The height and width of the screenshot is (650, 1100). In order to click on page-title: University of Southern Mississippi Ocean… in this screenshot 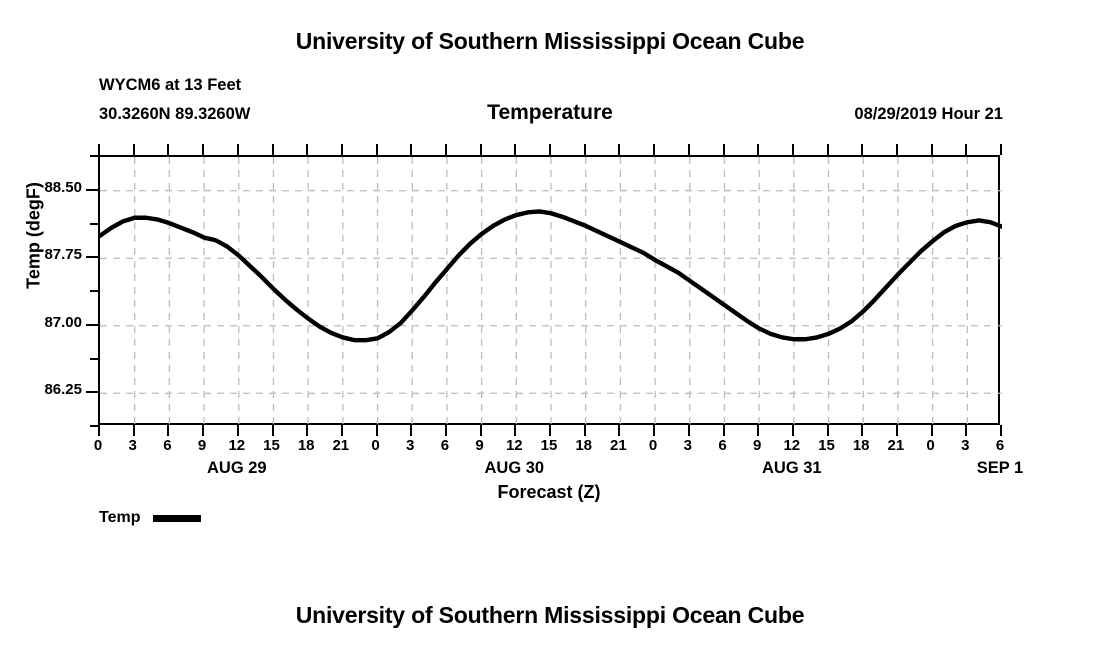, I will do `click(550, 41)`.